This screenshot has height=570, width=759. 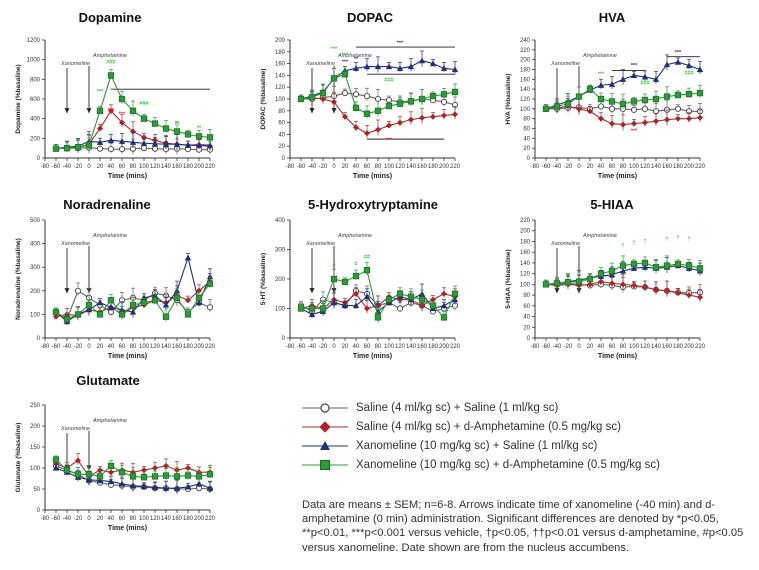 I want to click on y-axis-label: Glutamate (%basaline), so click(x=18, y=458).